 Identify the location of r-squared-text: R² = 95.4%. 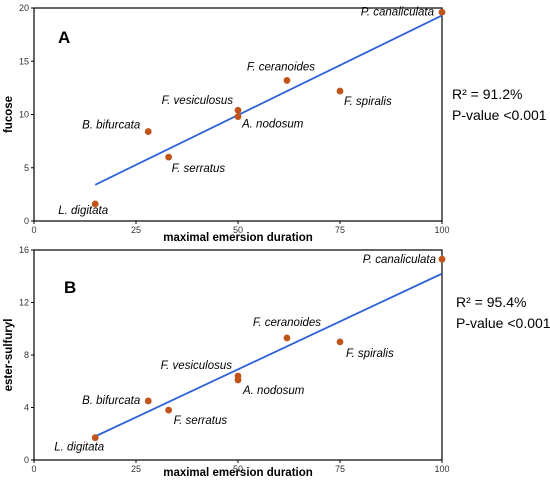
(491, 302).